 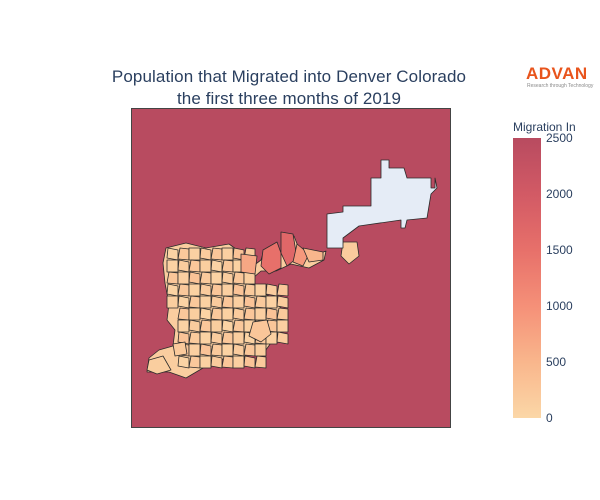 What do you see at coordinates (557, 73) in the screenshot?
I see `logo-wordmark: ADVAN` at bounding box center [557, 73].